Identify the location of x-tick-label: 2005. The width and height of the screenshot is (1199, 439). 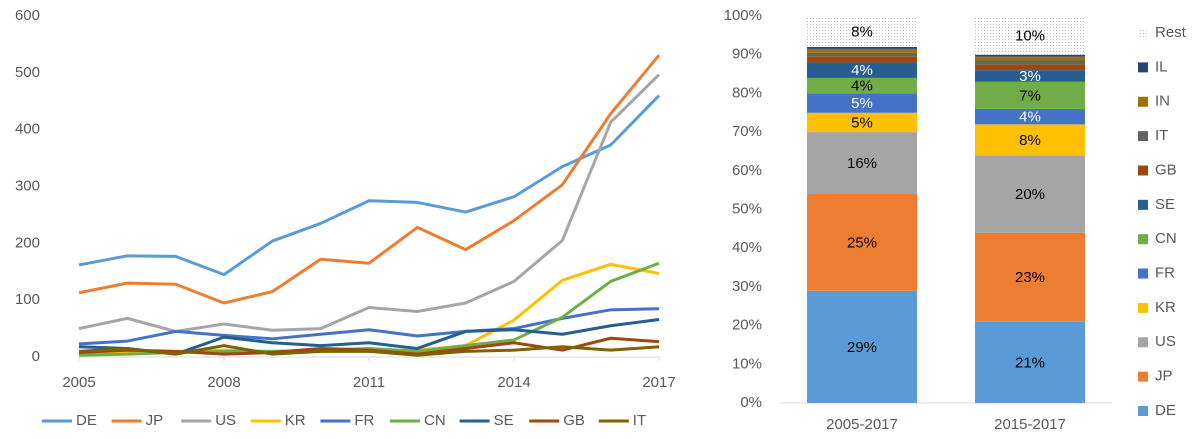
(78, 382).